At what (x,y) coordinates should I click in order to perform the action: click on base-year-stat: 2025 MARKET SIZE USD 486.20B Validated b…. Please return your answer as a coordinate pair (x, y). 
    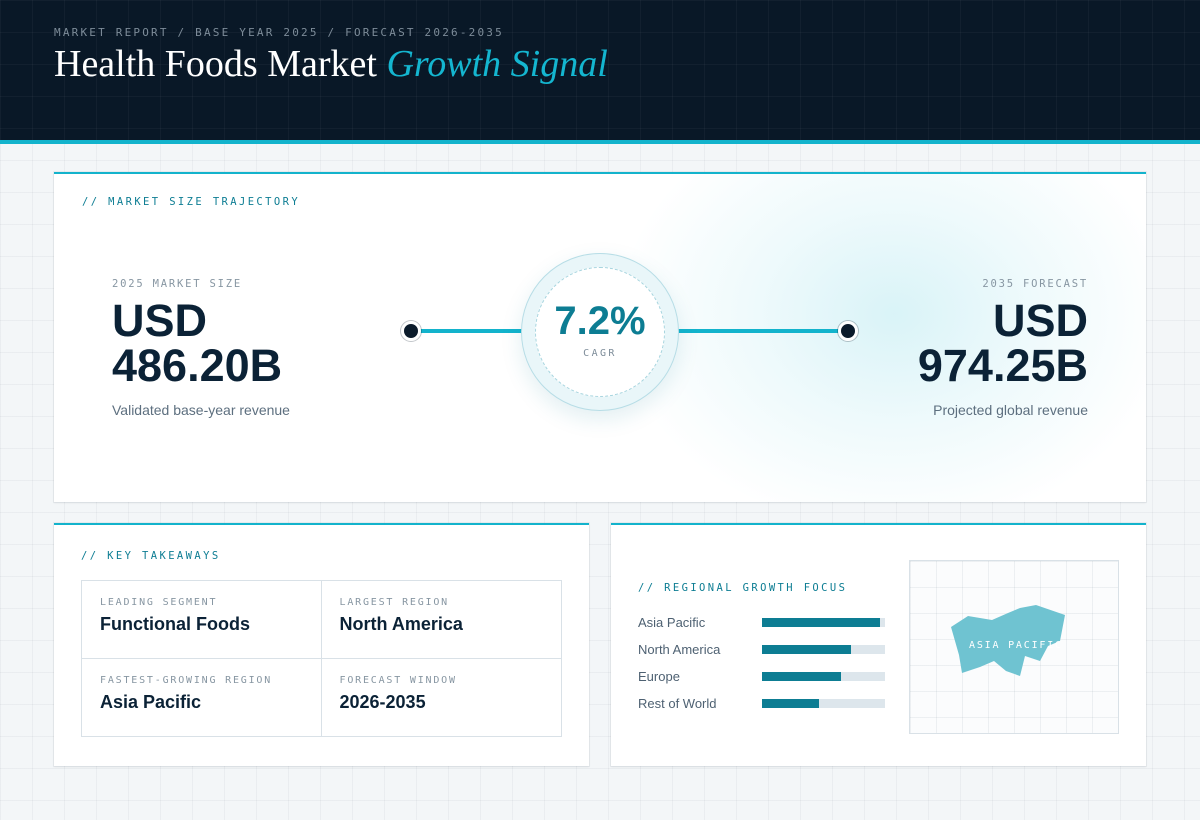
    Looking at the image, I should click on (201, 348).